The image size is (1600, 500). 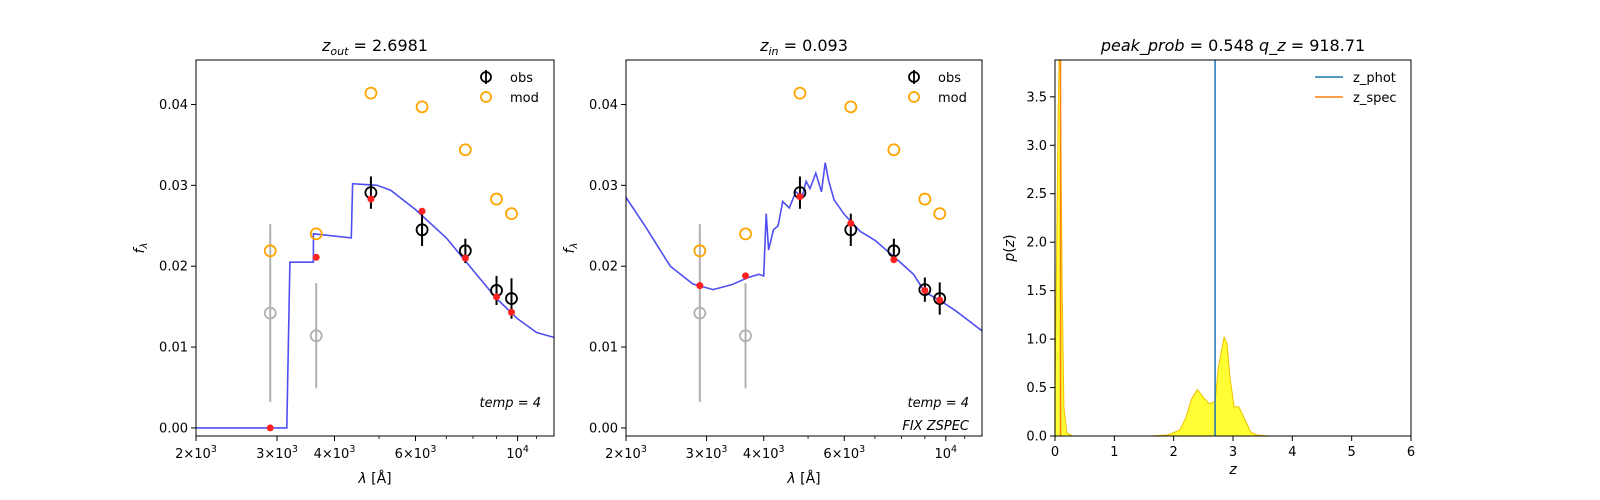 What do you see at coordinates (1292, 452) in the screenshot?
I see `x-tick-label: 4` at bounding box center [1292, 452].